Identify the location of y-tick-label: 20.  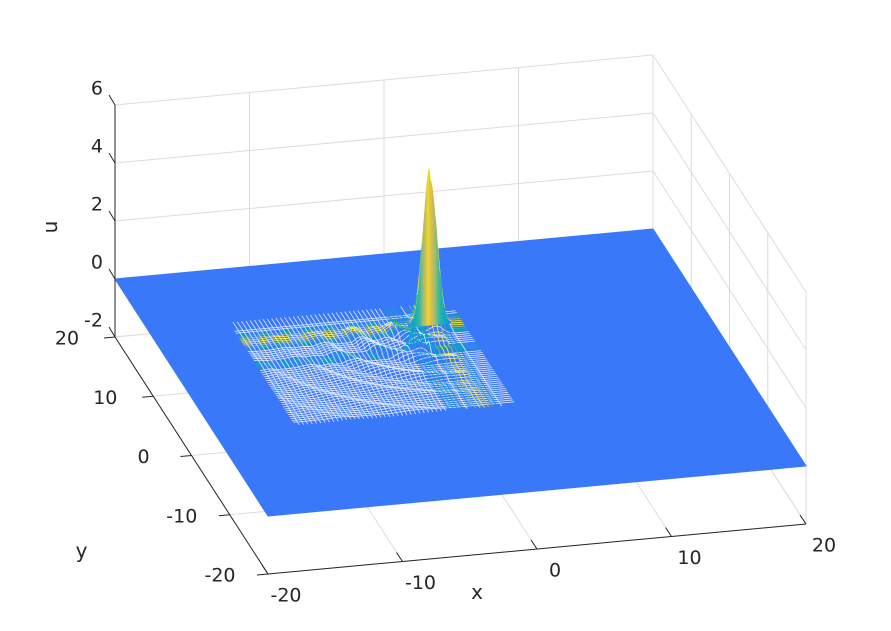
(67, 339).